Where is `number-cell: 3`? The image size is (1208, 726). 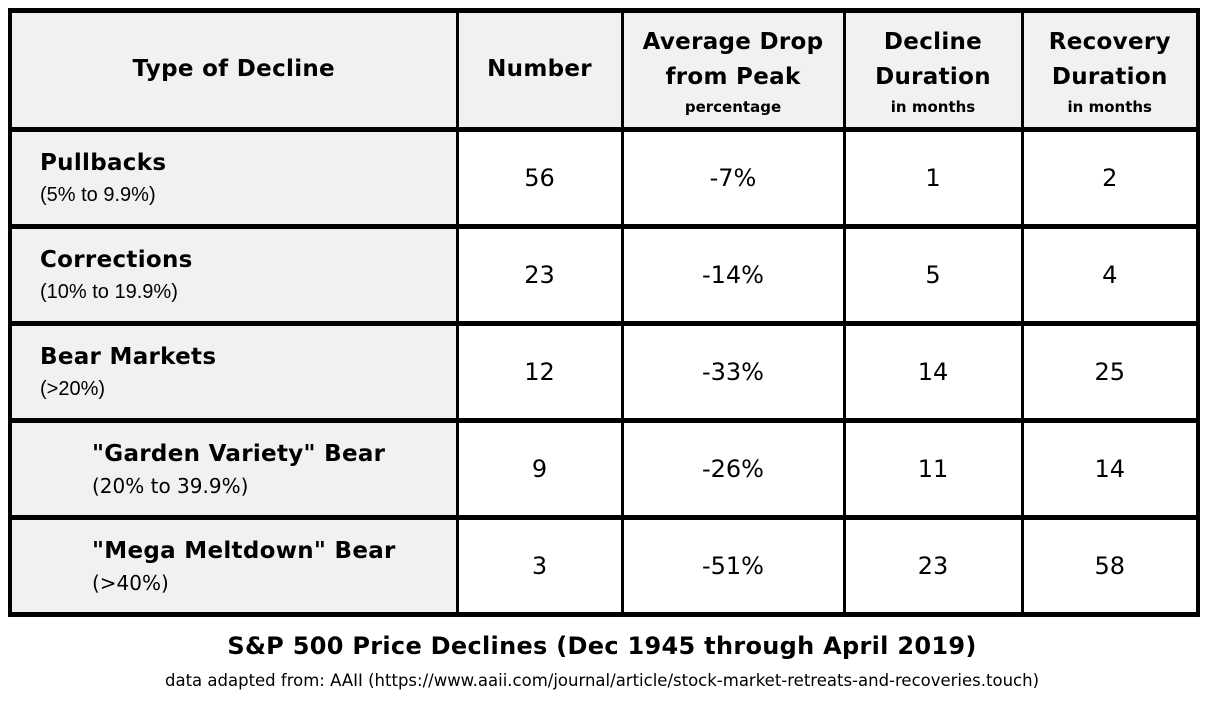
number-cell: 3 is located at coordinates (539, 566).